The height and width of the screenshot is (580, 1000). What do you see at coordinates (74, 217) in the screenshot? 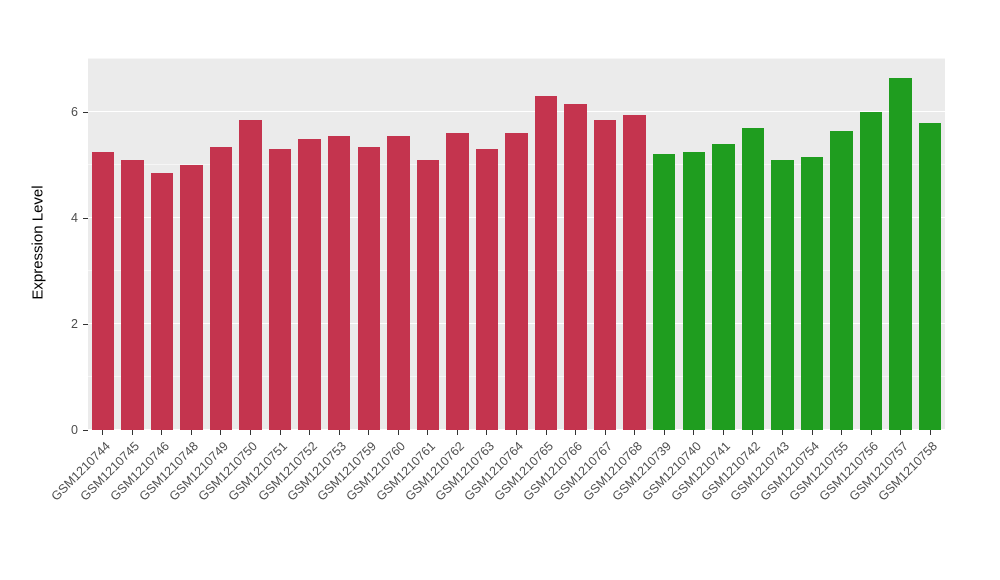
I see `y-tick-label: 4` at bounding box center [74, 217].